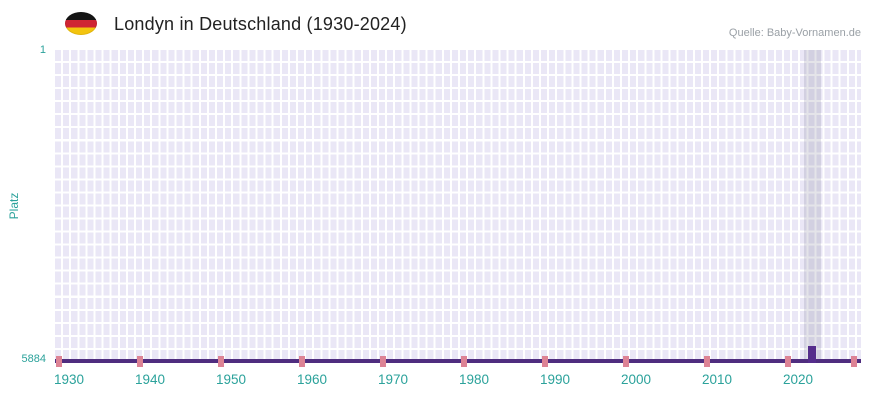  What do you see at coordinates (14, 206) in the screenshot?
I see `y-axis-title: Platz` at bounding box center [14, 206].